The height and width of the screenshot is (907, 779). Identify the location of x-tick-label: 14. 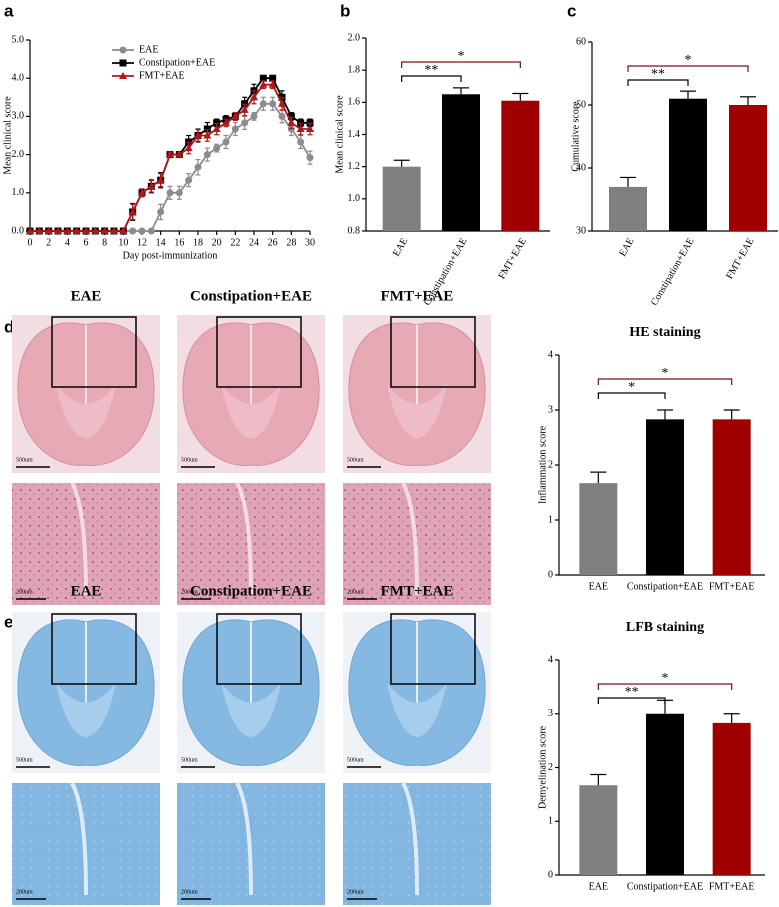
(161, 242).